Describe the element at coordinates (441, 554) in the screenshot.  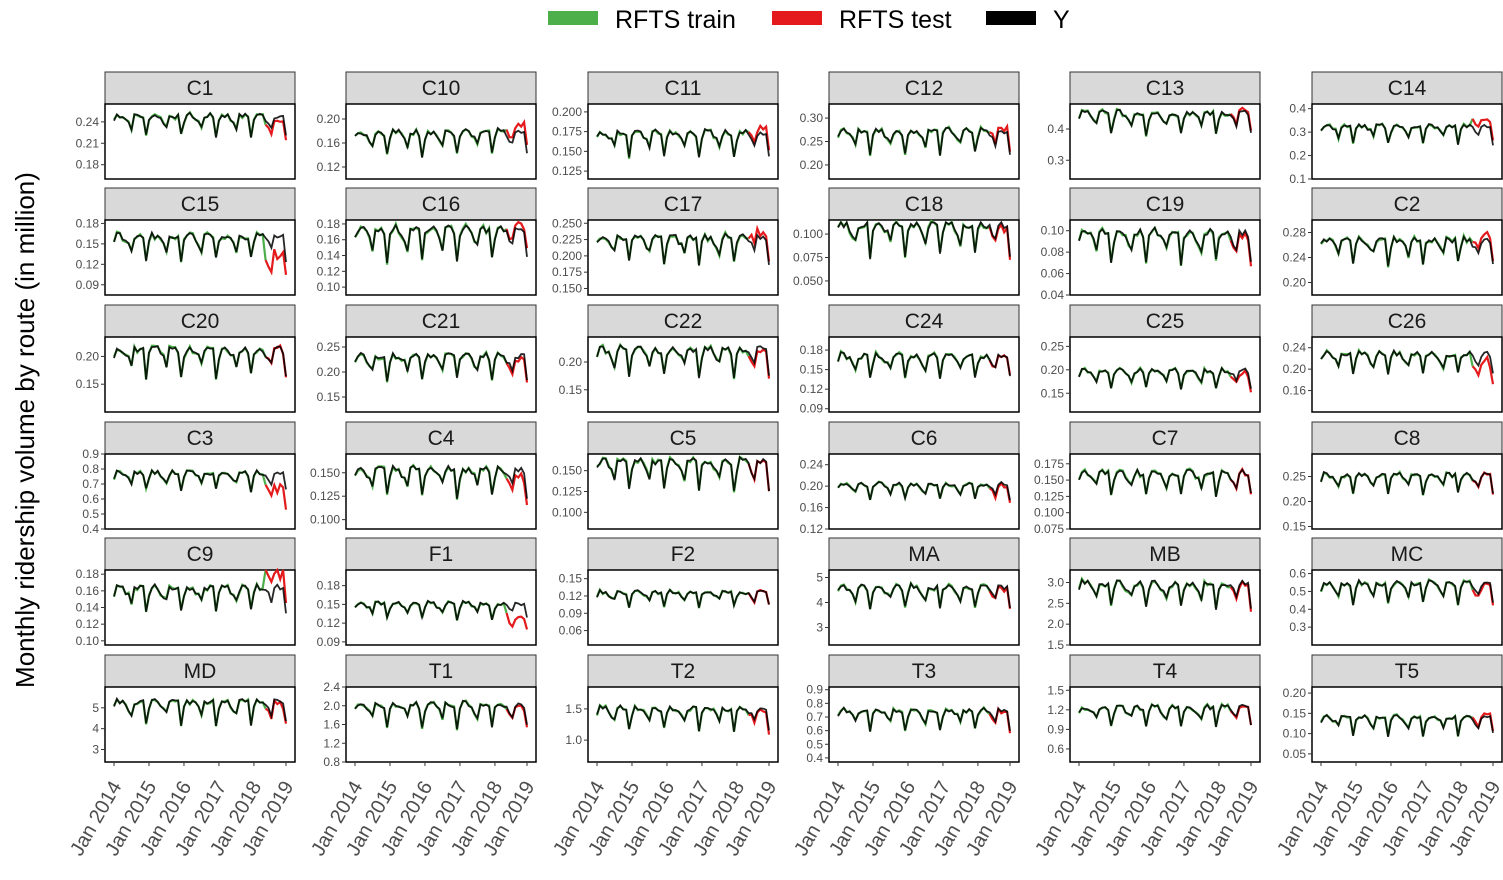
I see `panel-title: F1` at that location.